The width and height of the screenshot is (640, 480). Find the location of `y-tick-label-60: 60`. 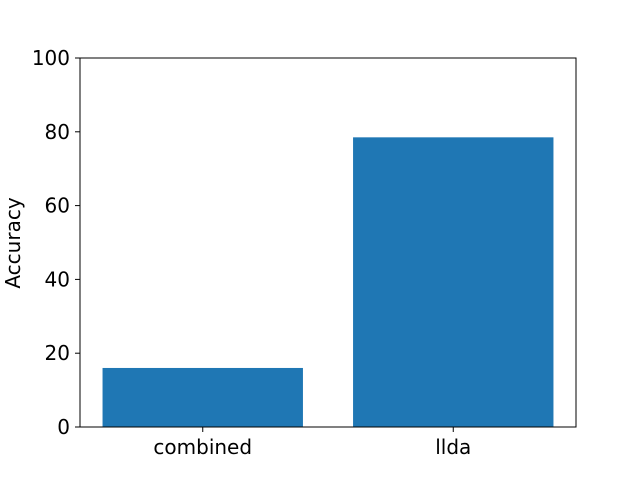

y-tick-label-60: 60 is located at coordinates (57, 206).